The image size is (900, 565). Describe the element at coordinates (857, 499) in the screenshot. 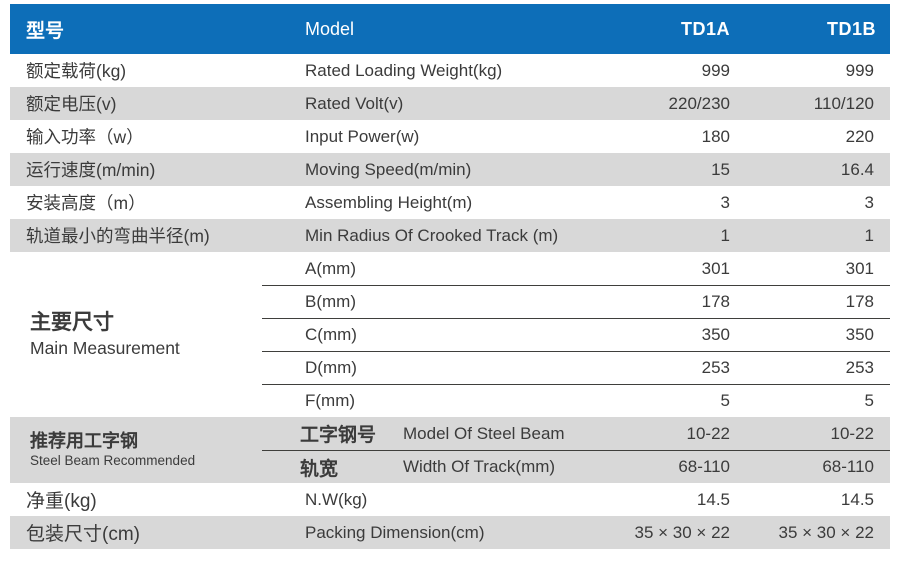

I see `value-td1b: 14.5` at that location.